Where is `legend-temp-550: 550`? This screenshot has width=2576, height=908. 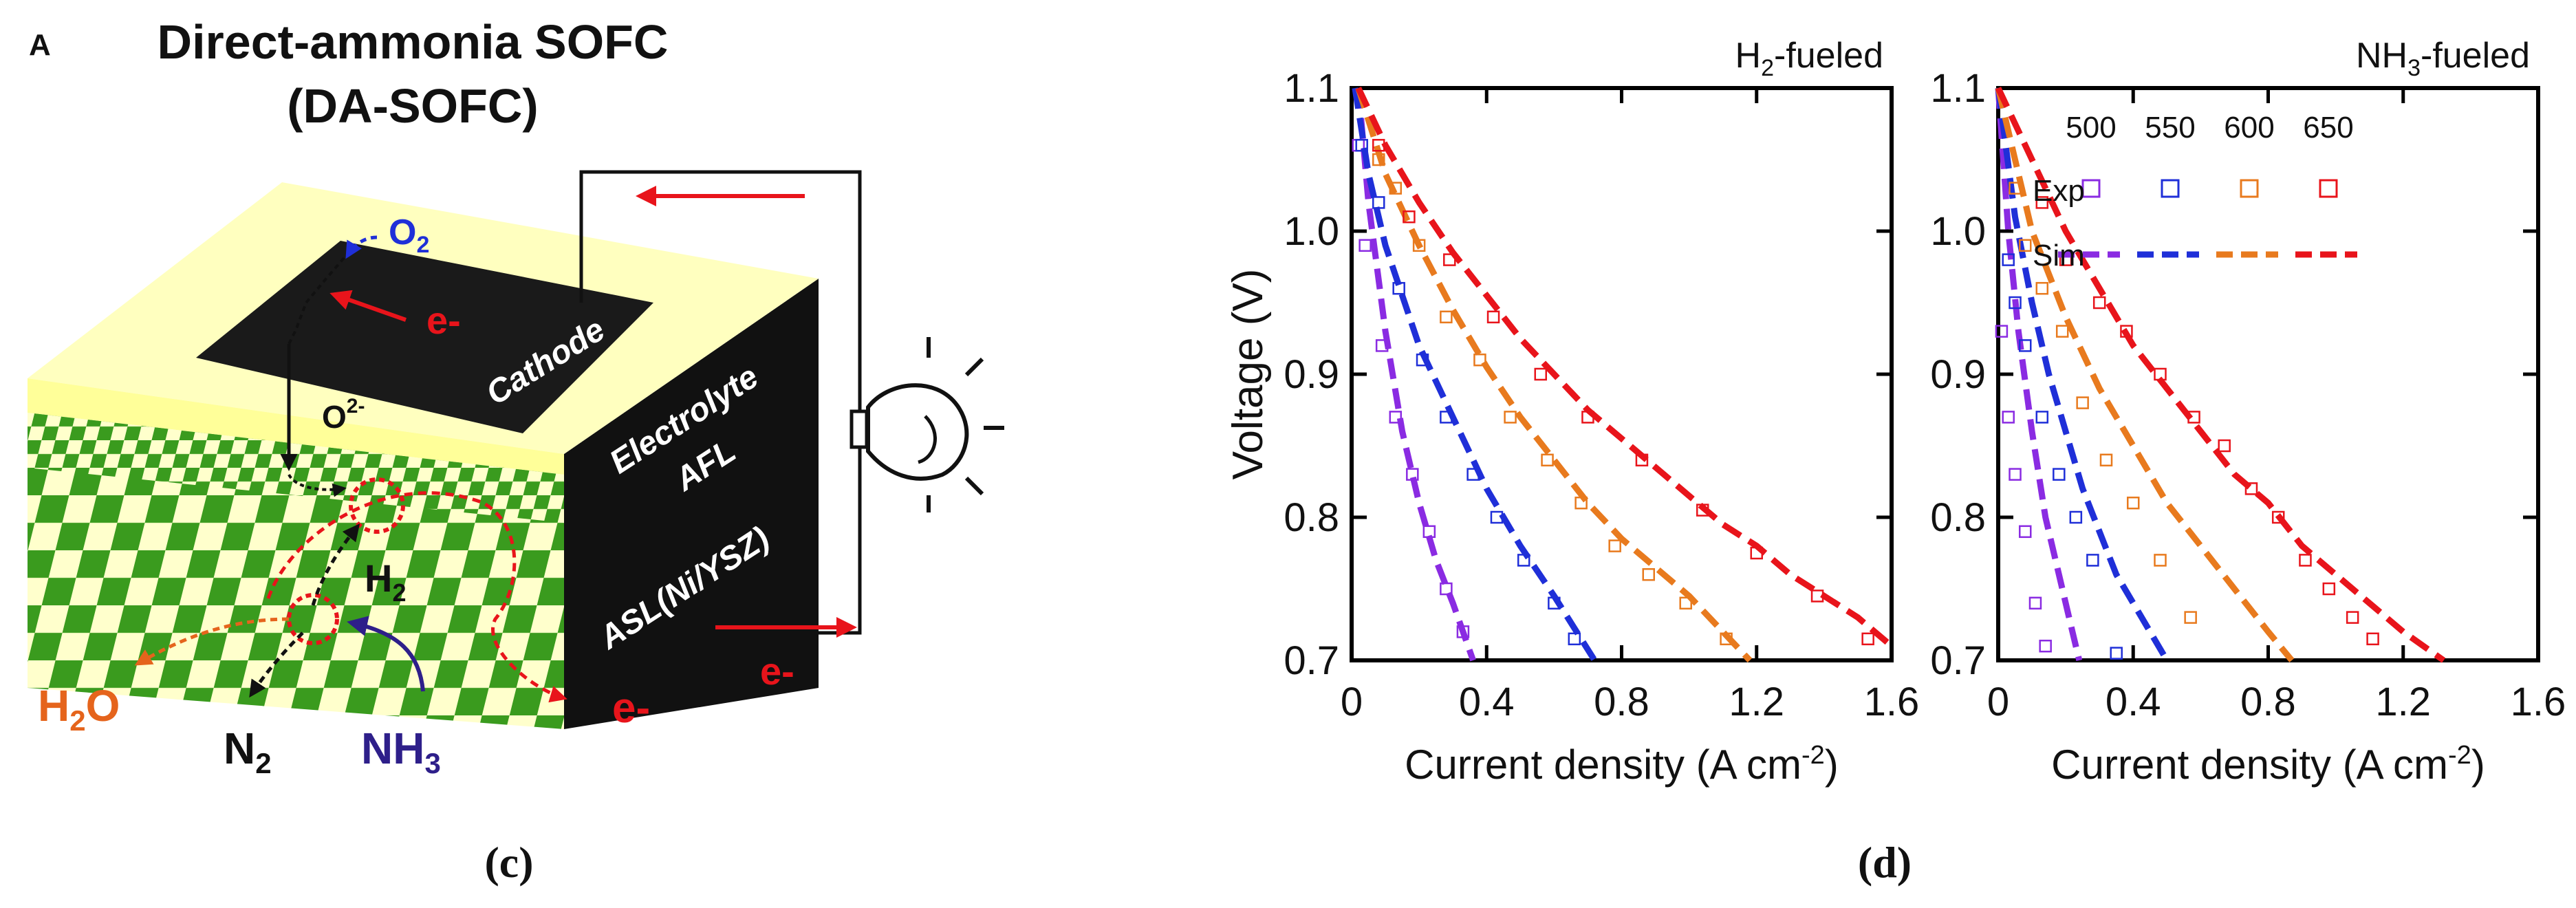 legend-temp-550: 550 is located at coordinates (2170, 127).